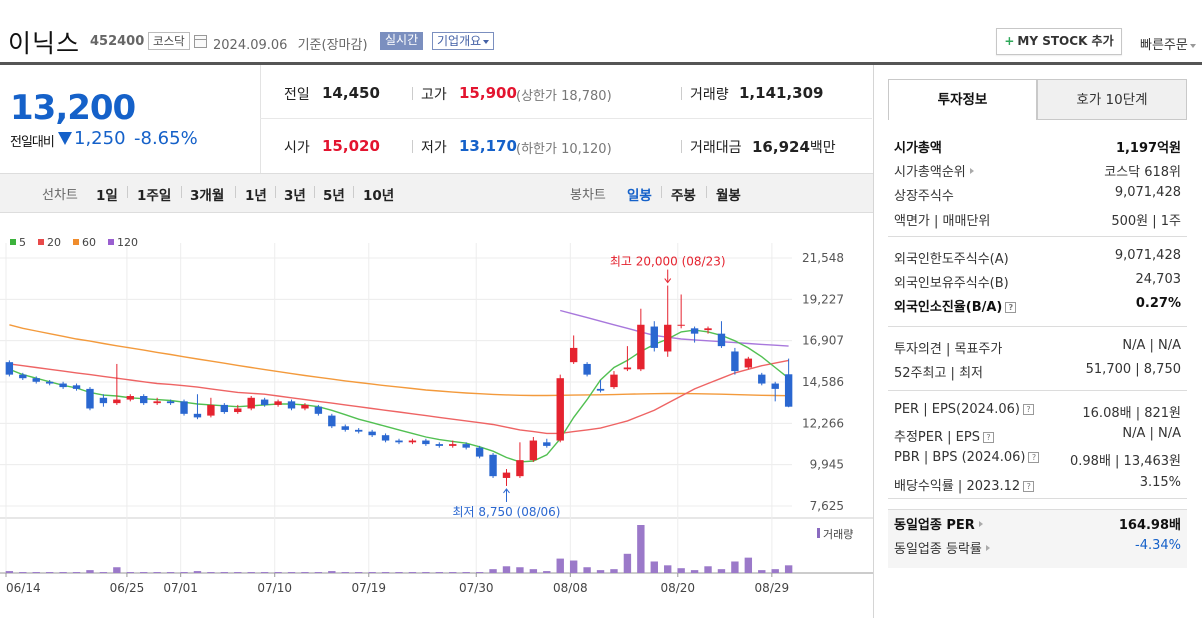  I want to click on sector-section-bg, so click(1037, 538).